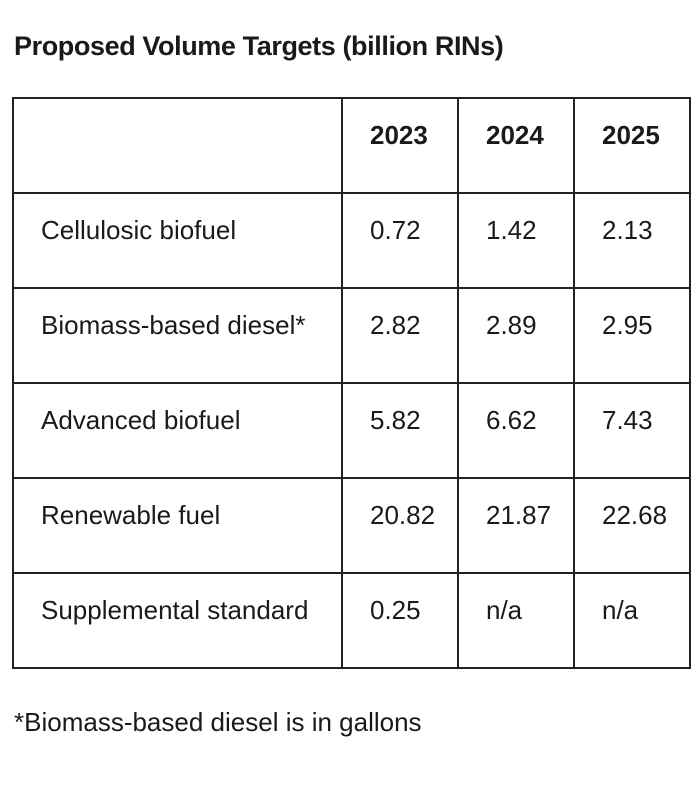 The width and height of the screenshot is (700, 800). I want to click on table-row-supplemental-standard: Supplemental standard 0.25 n/a n/a, so click(351, 621).